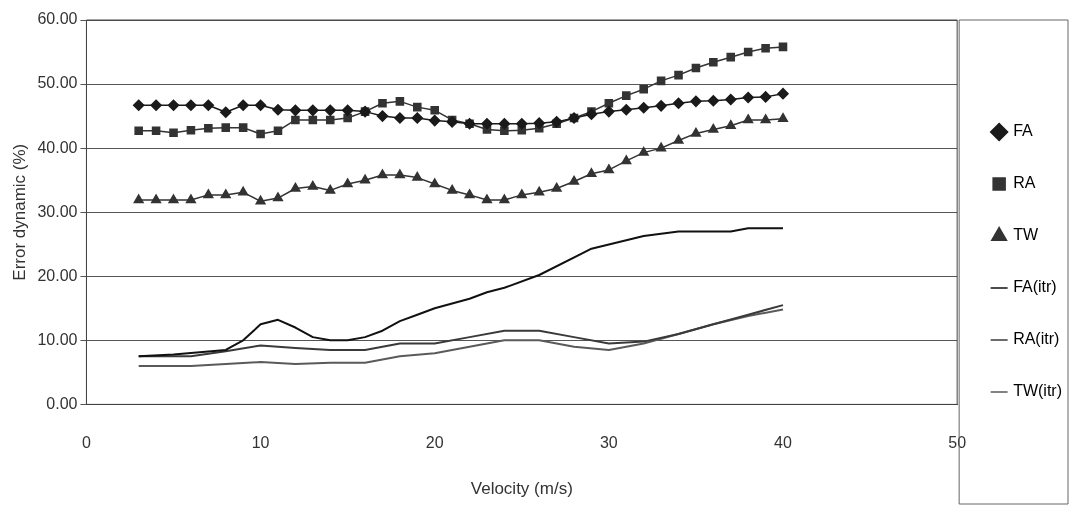  What do you see at coordinates (57, 147) in the screenshot?
I see `y-tick-label: 40.00` at bounding box center [57, 147].